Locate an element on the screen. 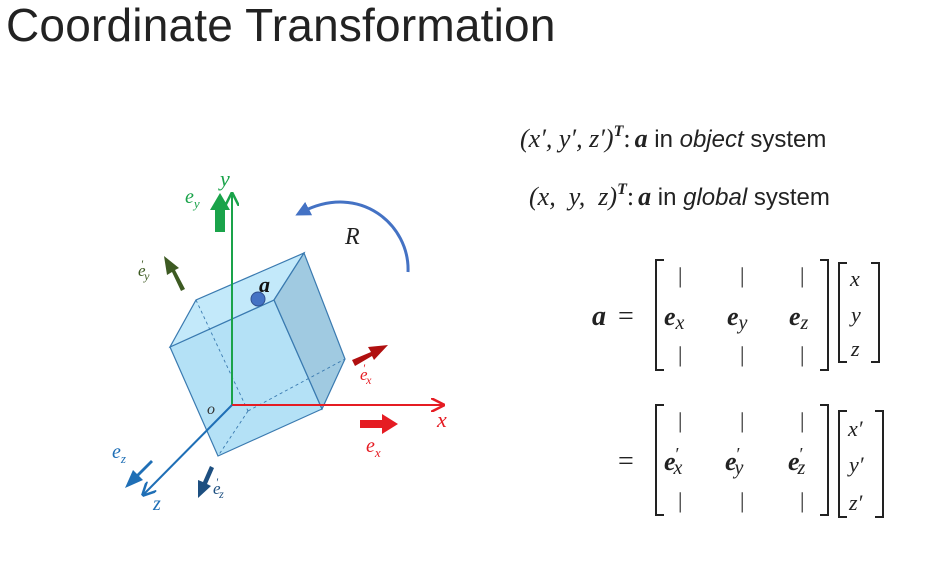 This screenshot has height=571, width=925. matrix-2: | | | e′ x e′ y e′ z | | | is located at coordinates (734, 460).